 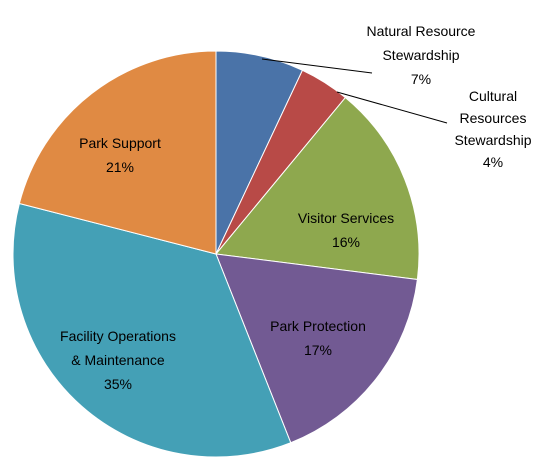 I want to click on value-label: 17%, so click(x=318, y=350).